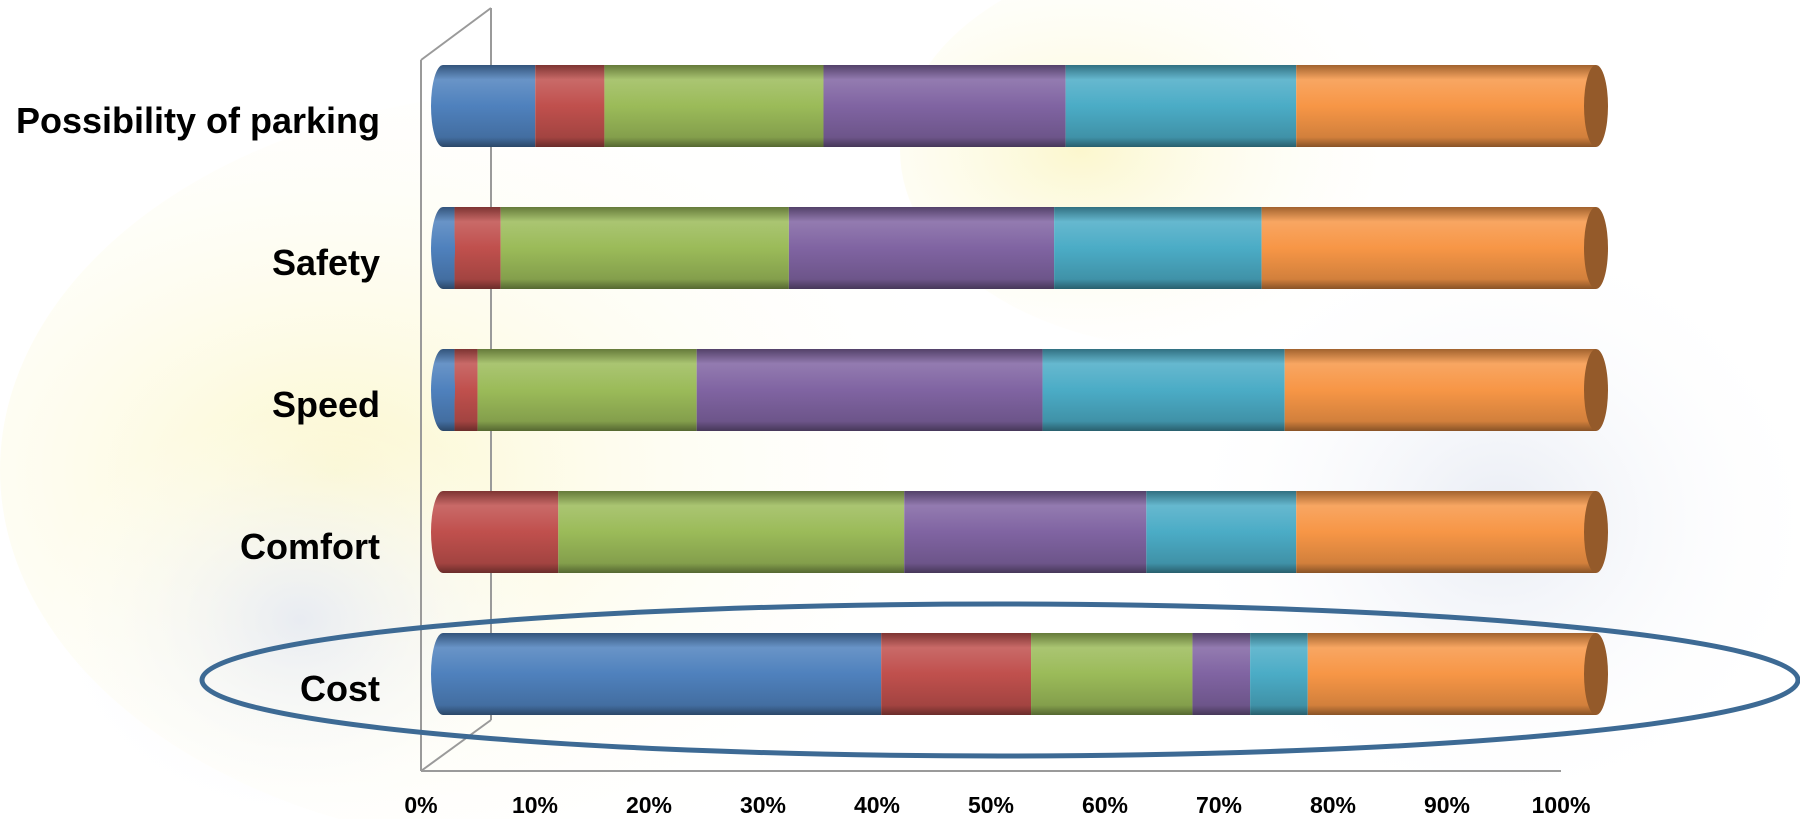 The width and height of the screenshot is (1800, 824). What do you see at coordinates (340, 688) in the screenshot?
I see `category-label: Cost` at bounding box center [340, 688].